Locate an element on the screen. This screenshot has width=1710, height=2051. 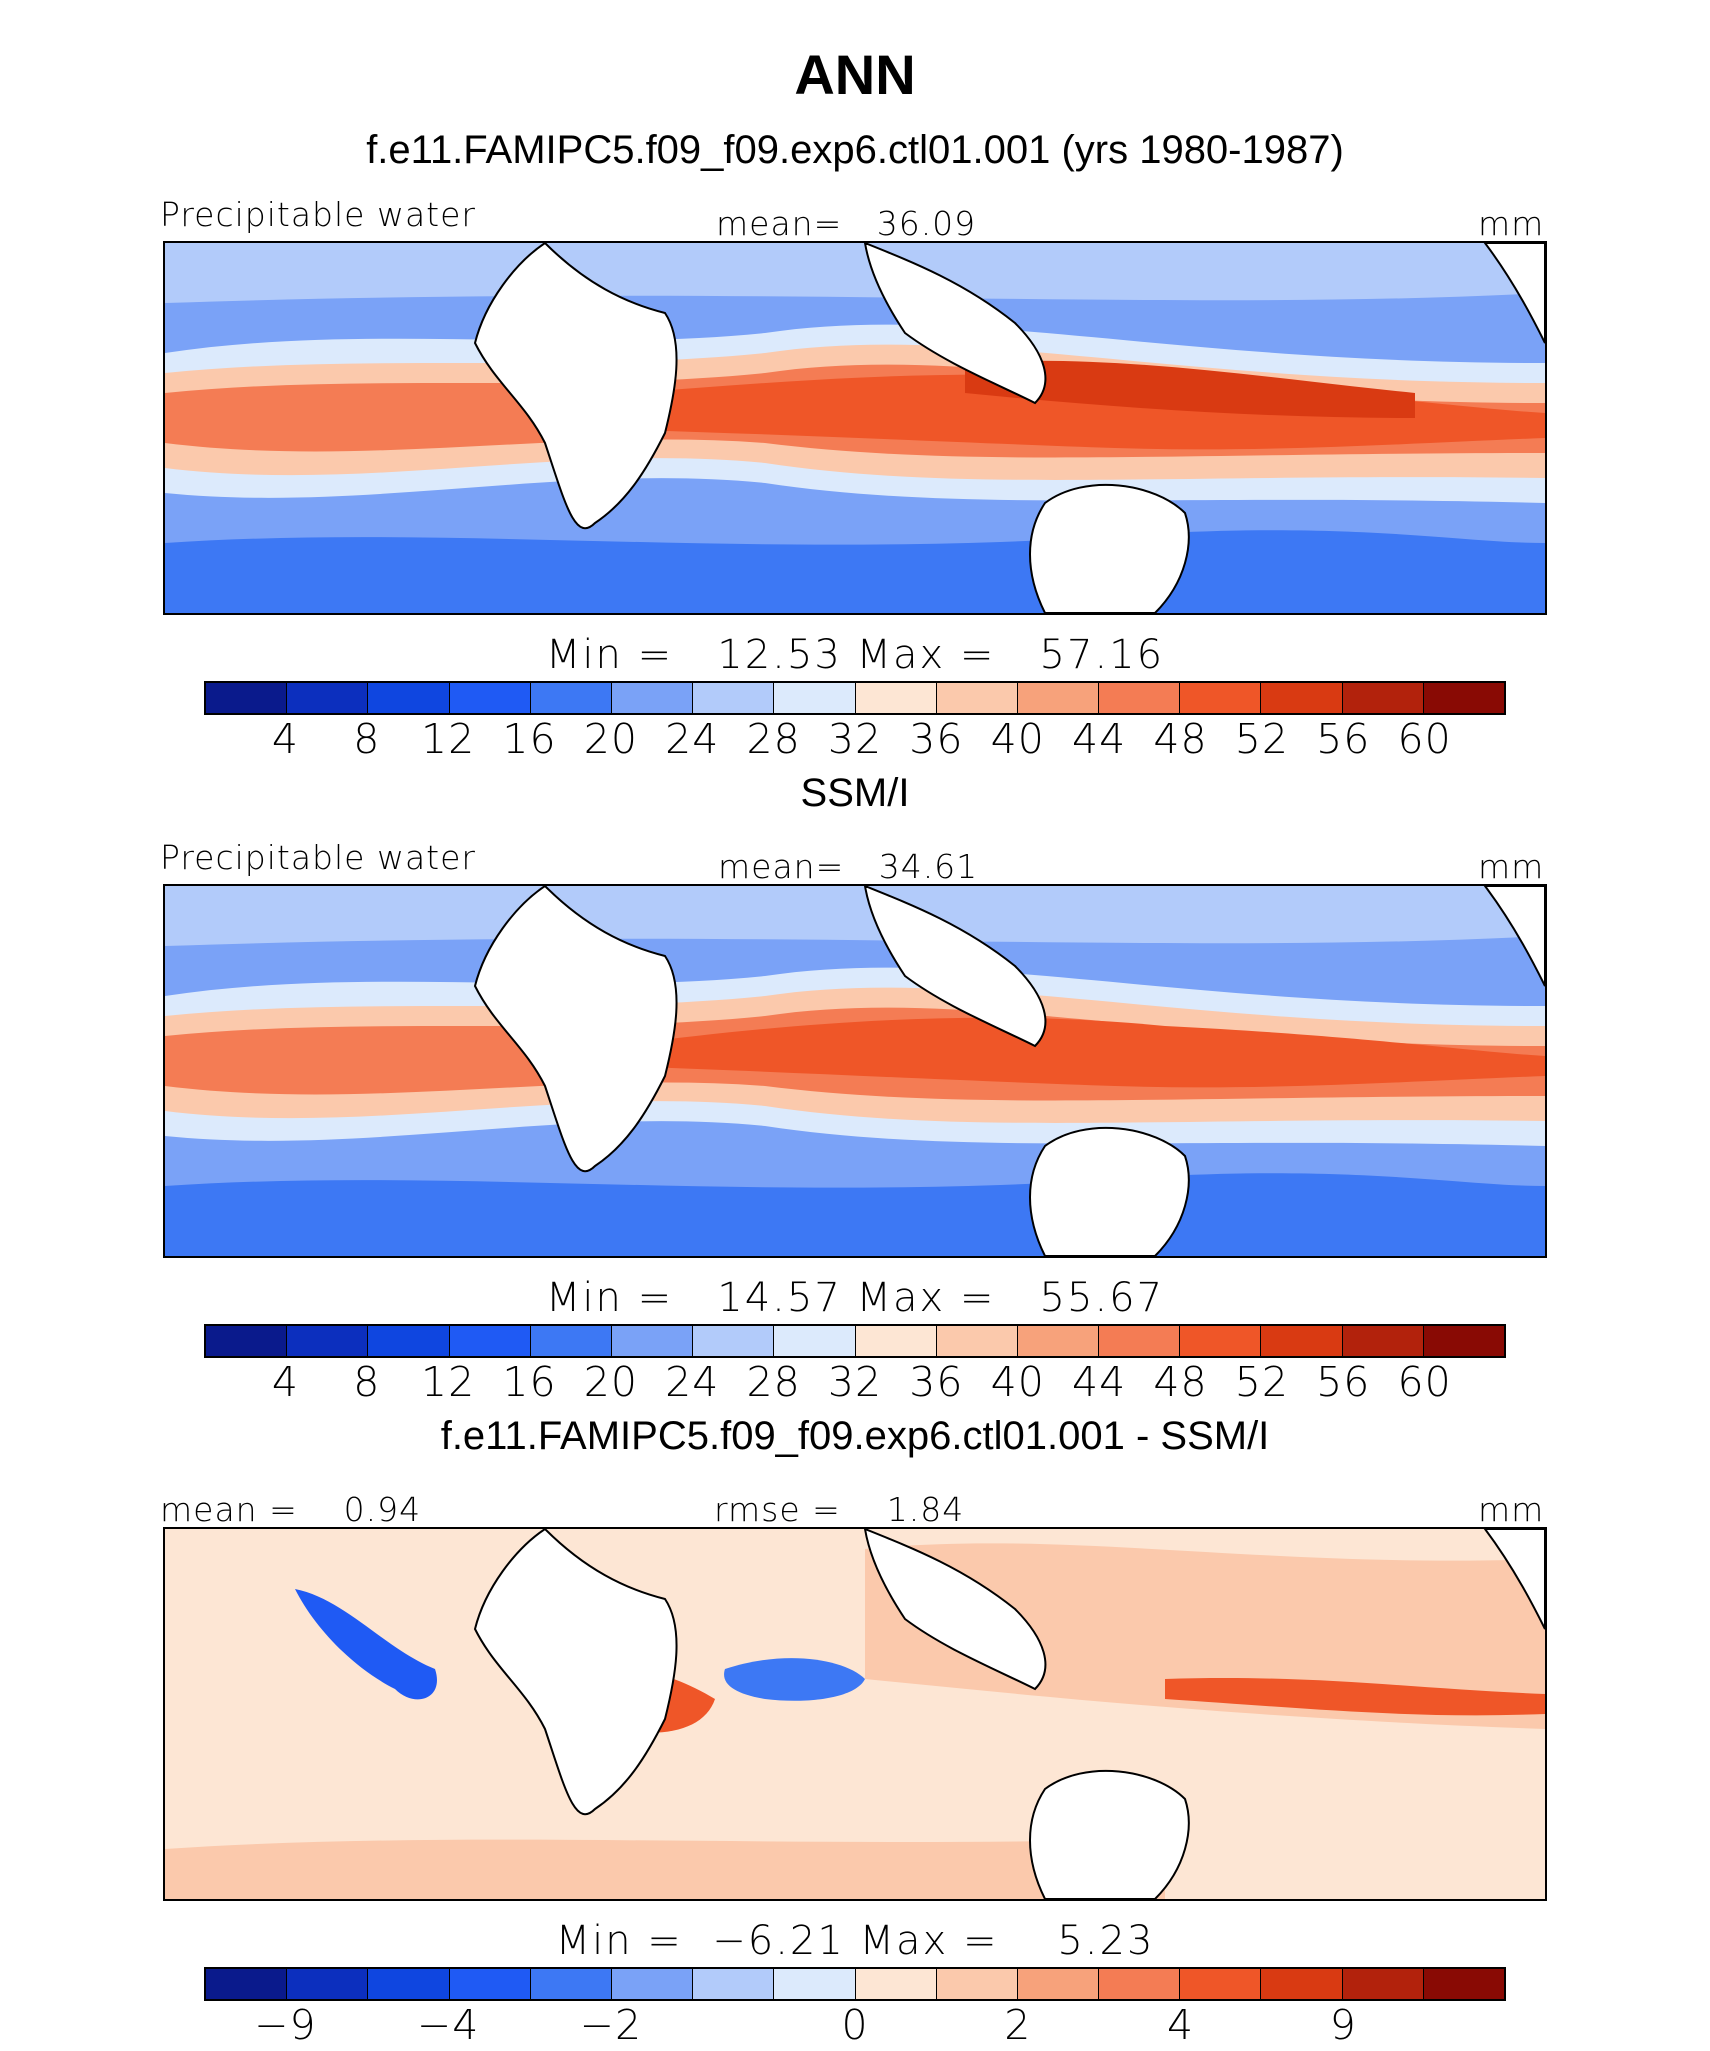
colorbar-tick-label: 0 is located at coordinates (855, 2025).